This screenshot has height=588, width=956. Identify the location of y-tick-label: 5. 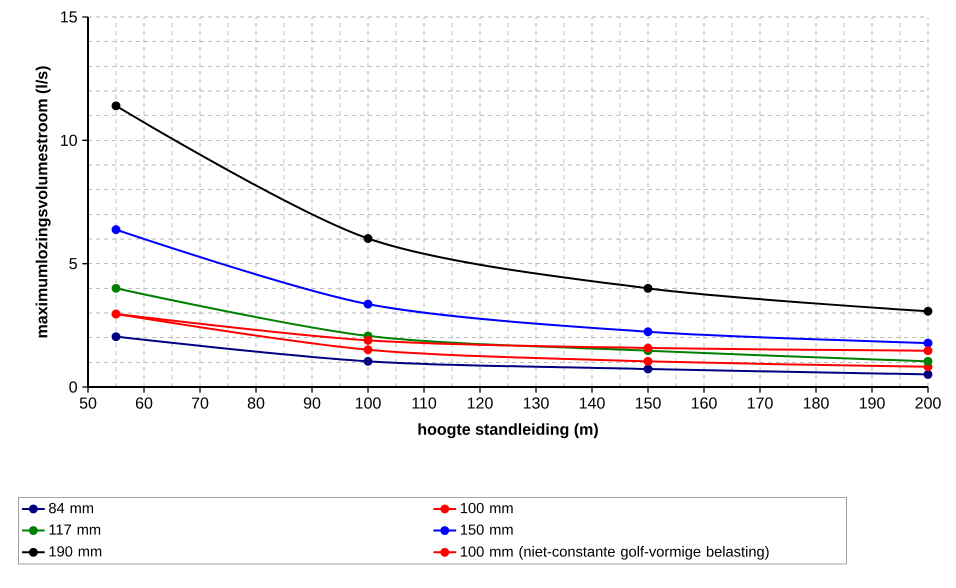
(73, 264).